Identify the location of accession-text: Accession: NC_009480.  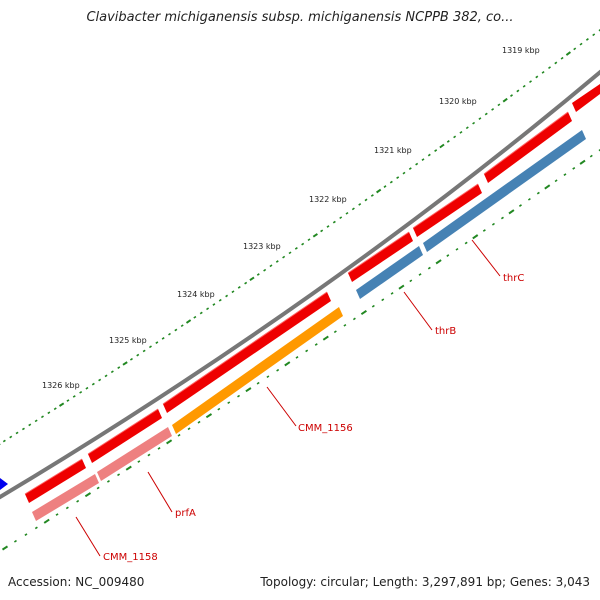
(76, 582).